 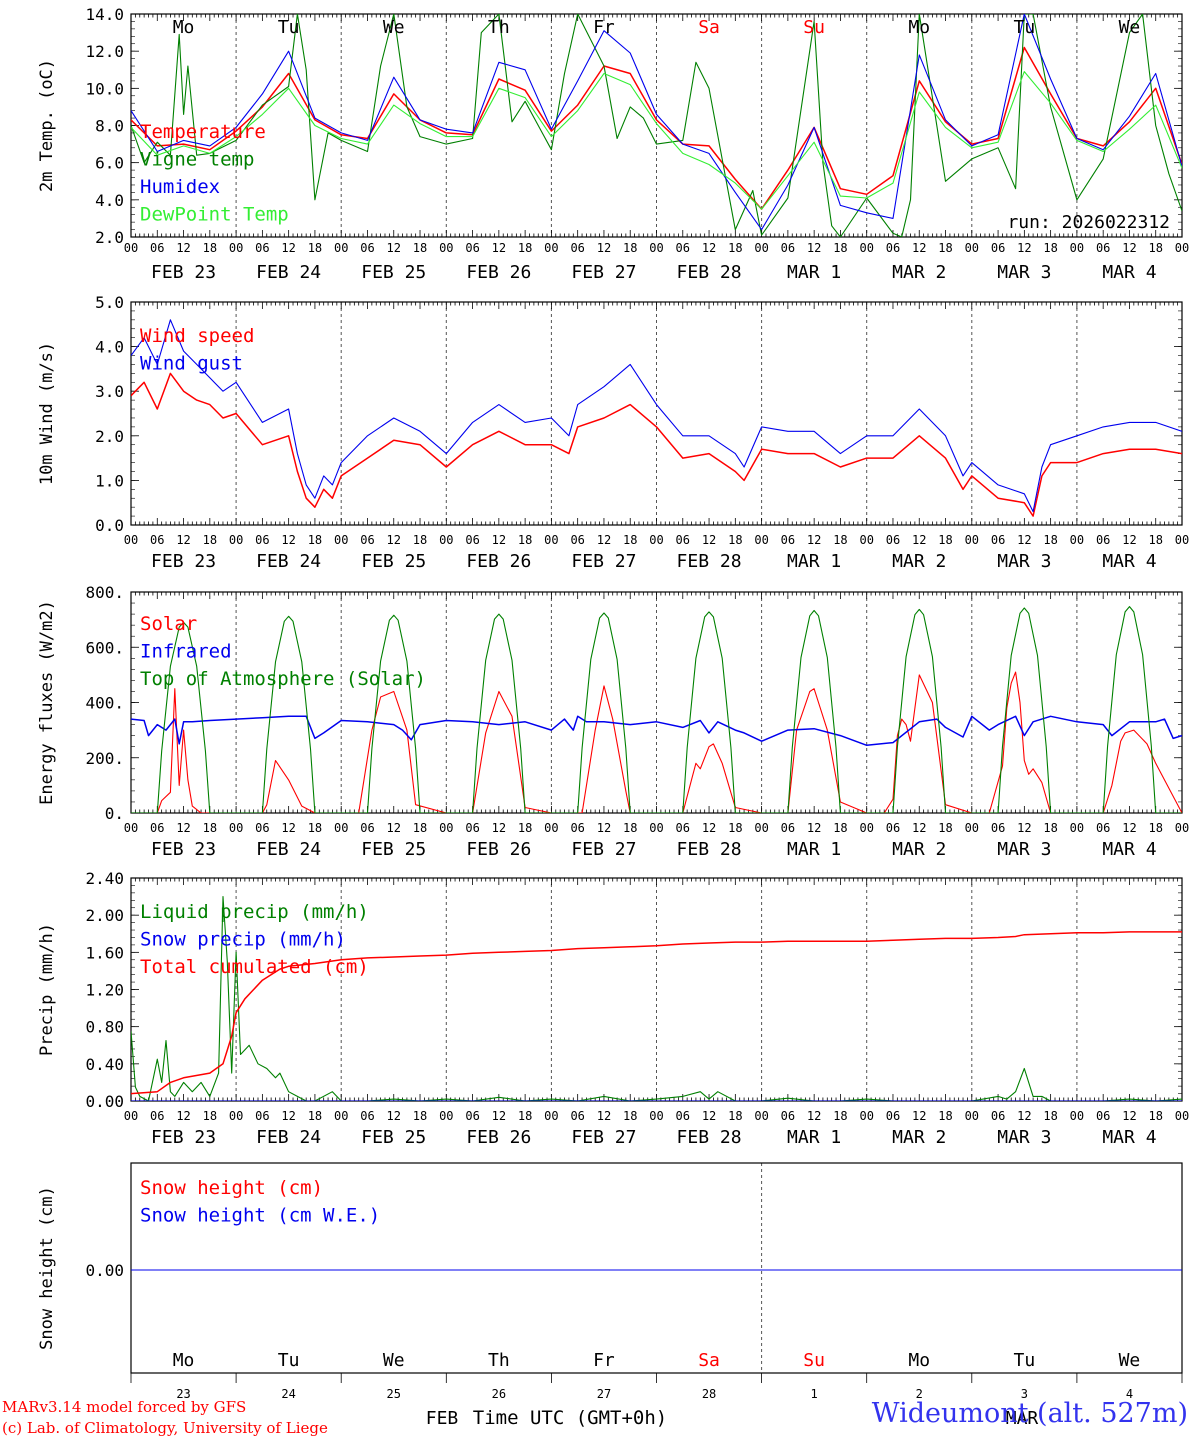 I want to click on y-tick-label: 0., so click(x=114, y=813).